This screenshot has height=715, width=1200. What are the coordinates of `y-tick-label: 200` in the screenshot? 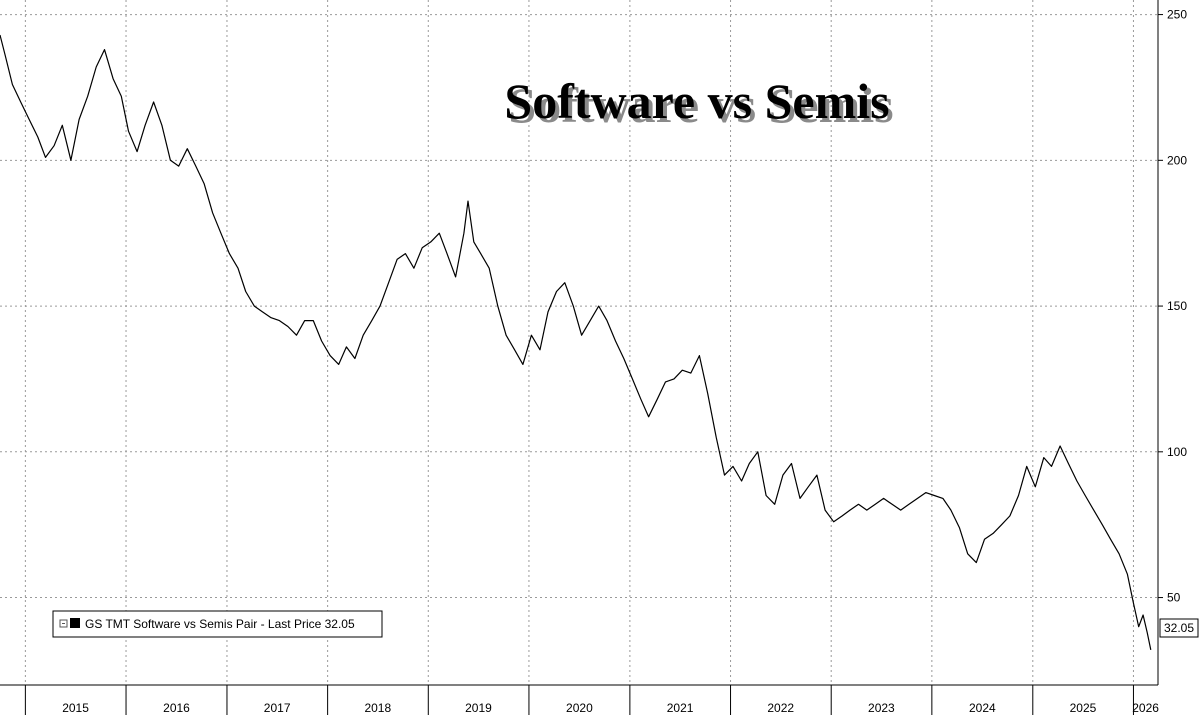 It's located at (1177, 160).